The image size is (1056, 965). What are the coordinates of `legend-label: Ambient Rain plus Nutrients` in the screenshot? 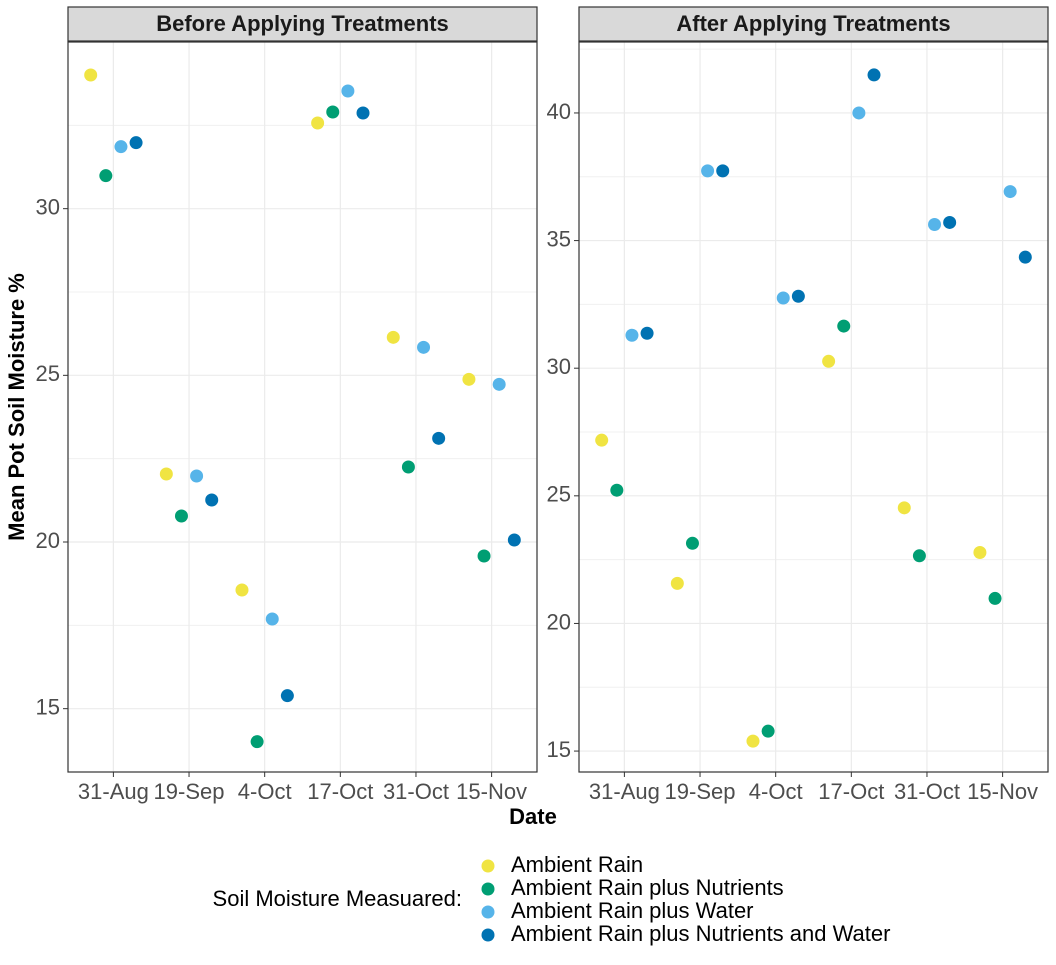 It's located at (647, 887).